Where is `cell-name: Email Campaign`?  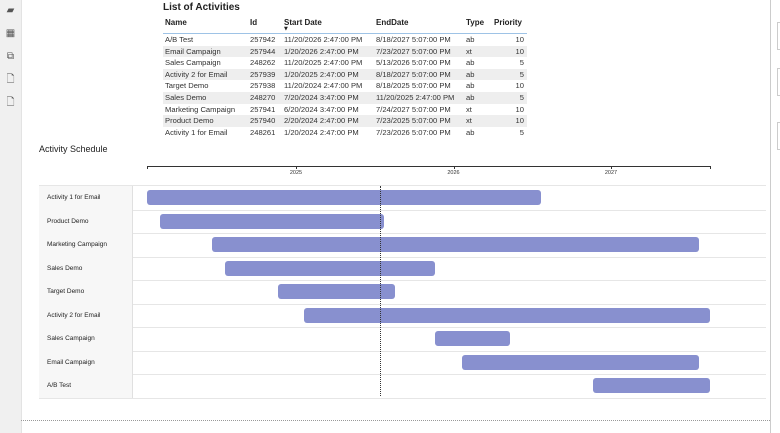 cell-name: Email Campaign is located at coordinates (193, 51).